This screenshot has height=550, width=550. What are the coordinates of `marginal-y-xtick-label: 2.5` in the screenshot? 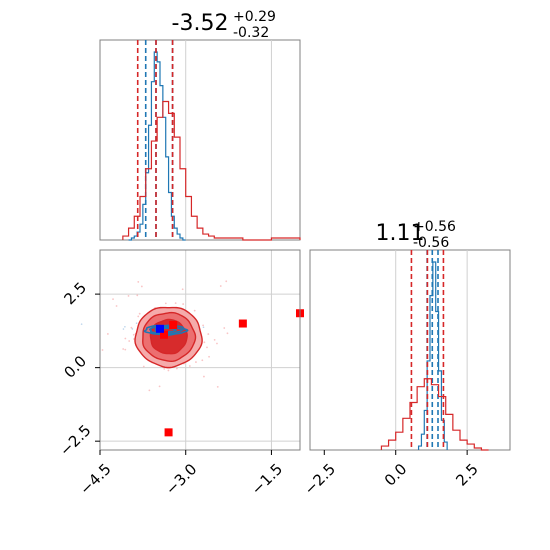 It's located at (467, 475).